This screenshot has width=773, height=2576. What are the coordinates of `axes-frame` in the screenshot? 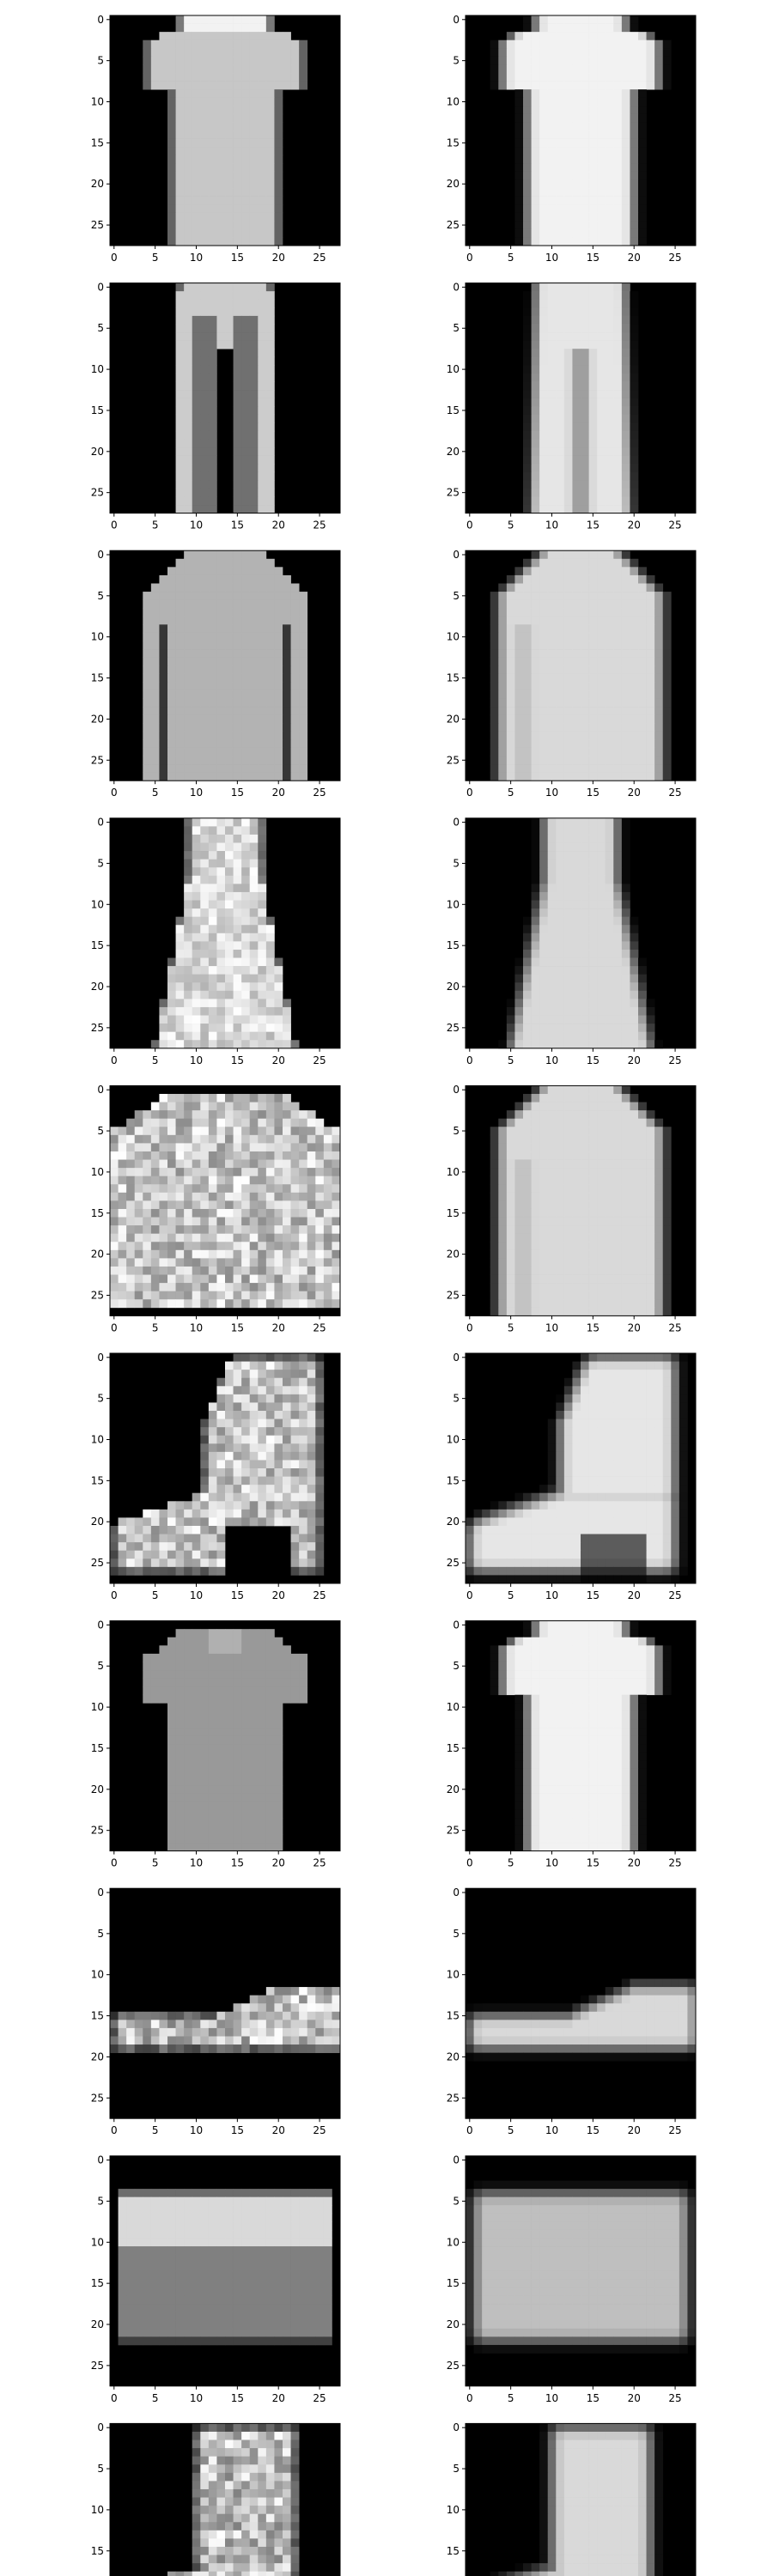 It's located at (225, 665).